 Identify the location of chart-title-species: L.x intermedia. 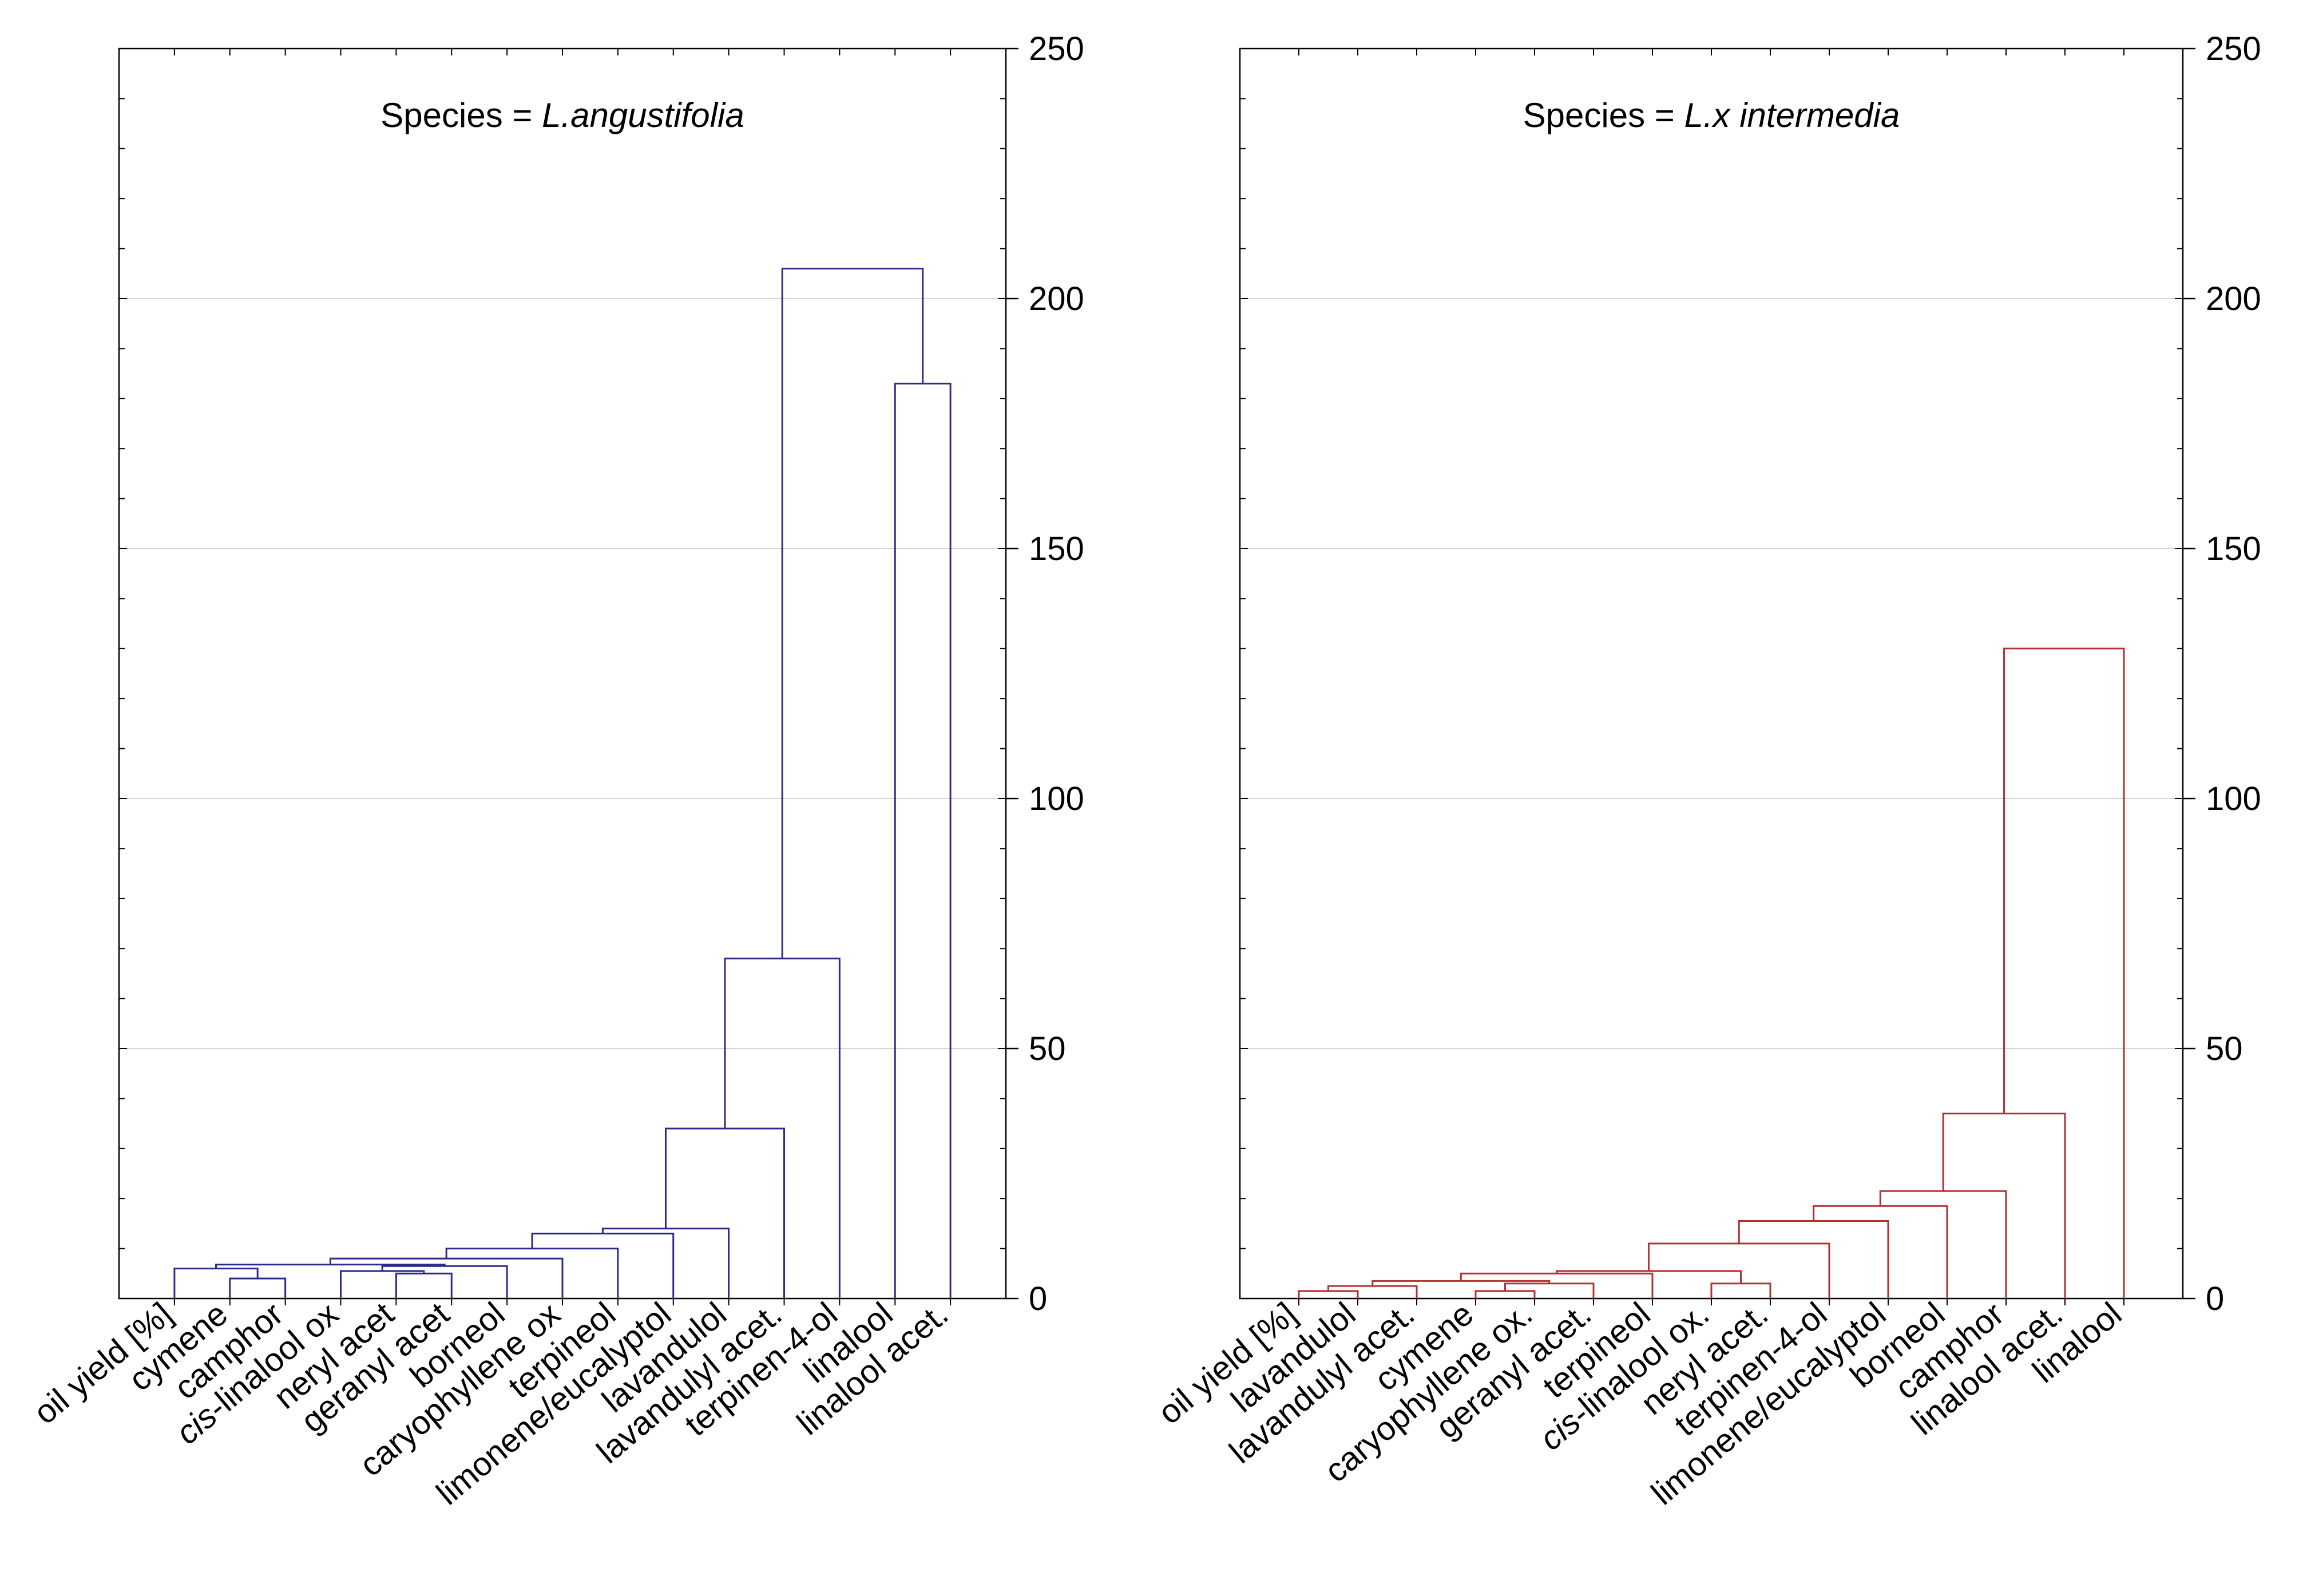
(1792, 115).